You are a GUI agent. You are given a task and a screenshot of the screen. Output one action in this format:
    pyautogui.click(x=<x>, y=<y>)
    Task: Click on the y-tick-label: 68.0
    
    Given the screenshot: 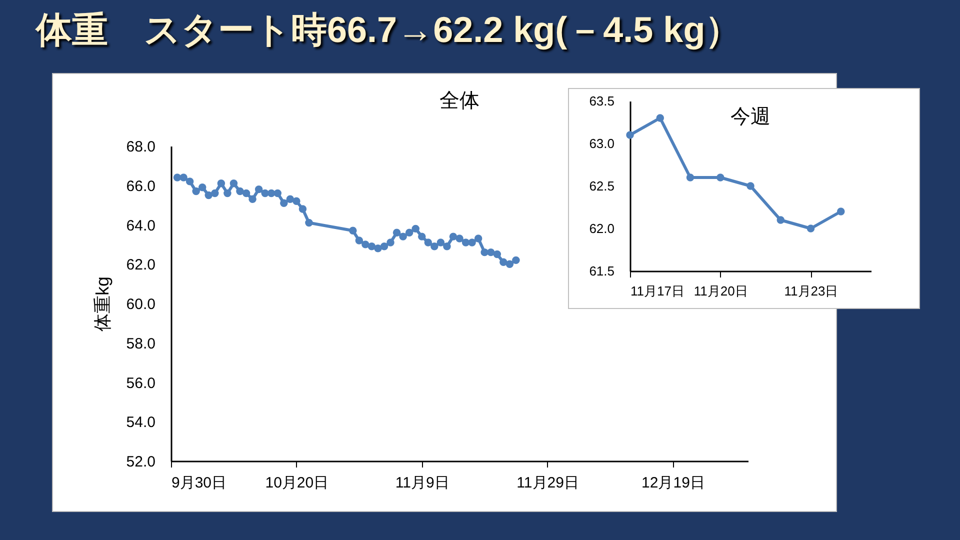 What is the action you would take?
    pyautogui.click(x=141, y=147)
    